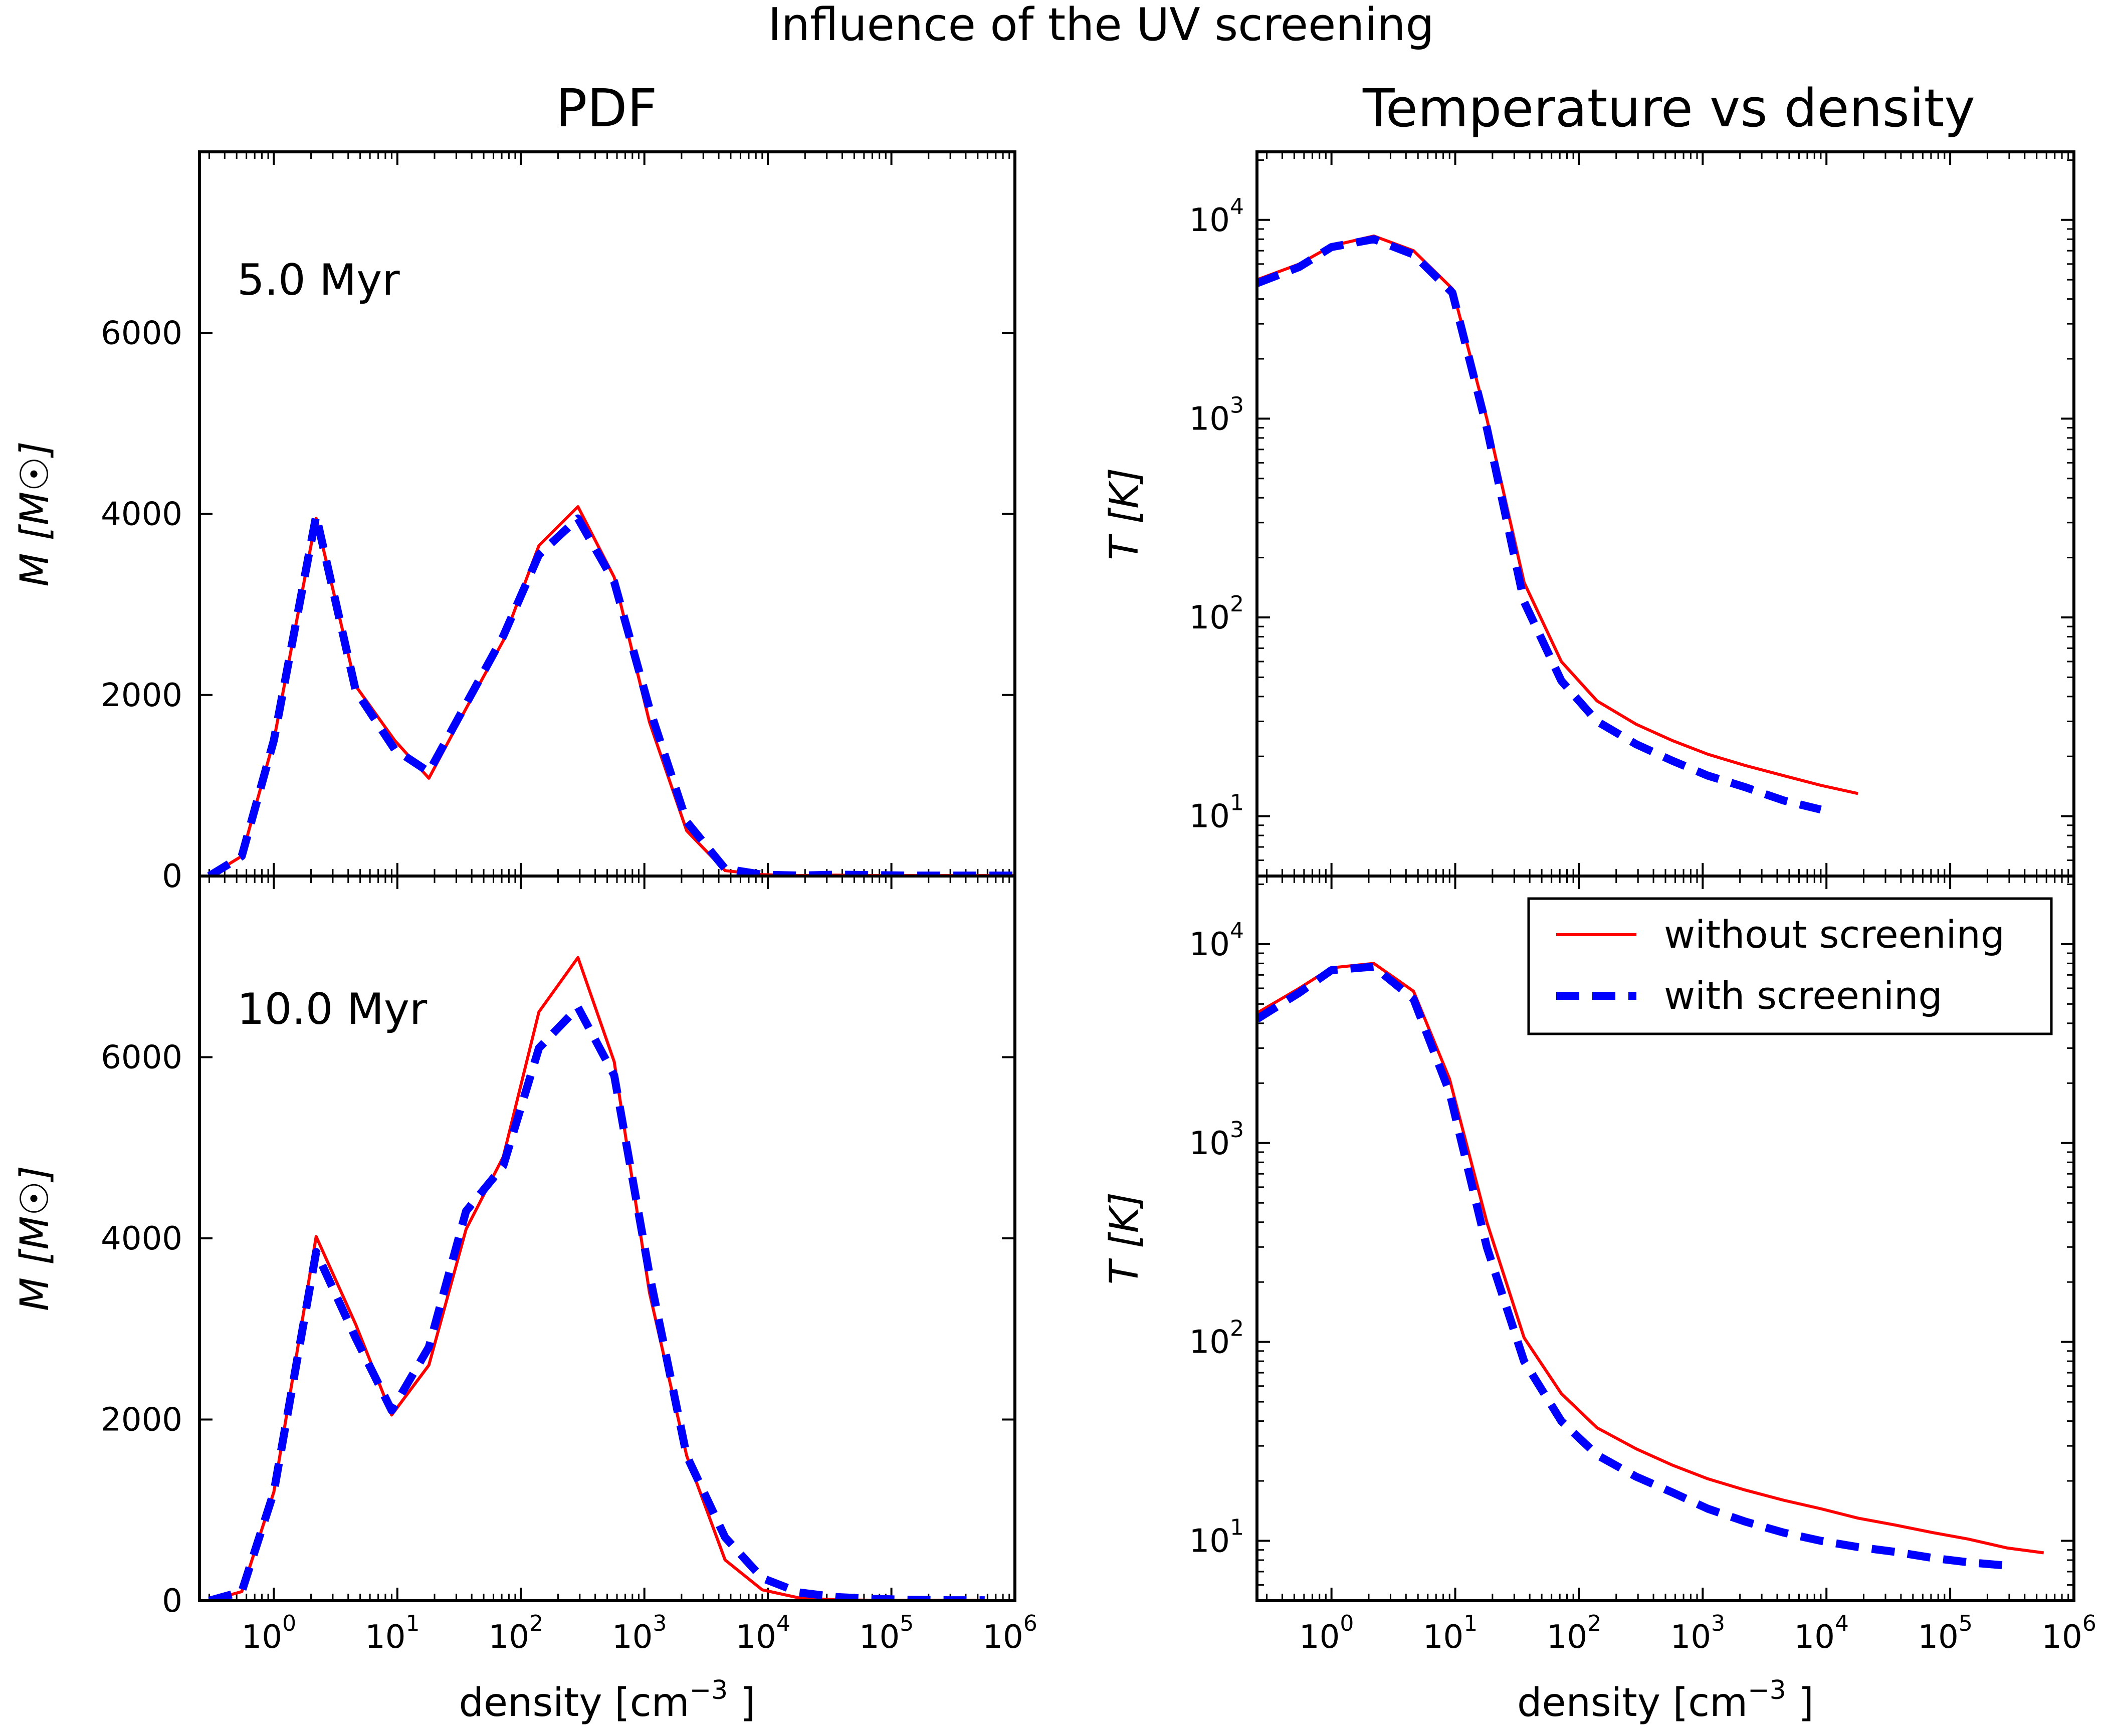 The height and width of the screenshot is (1736, 2107). I want to click on legend: without screening with screening, so click(1790, 966).